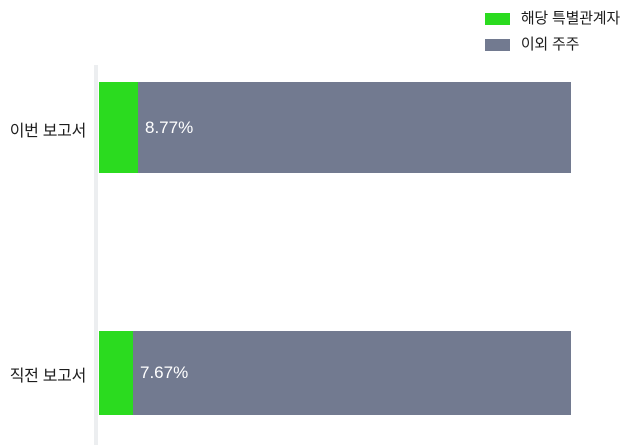 This screenshot has width=628, height=445. I want to click on chart-legend: 해당 특별관계자 이외 주주, so click(552, 31).